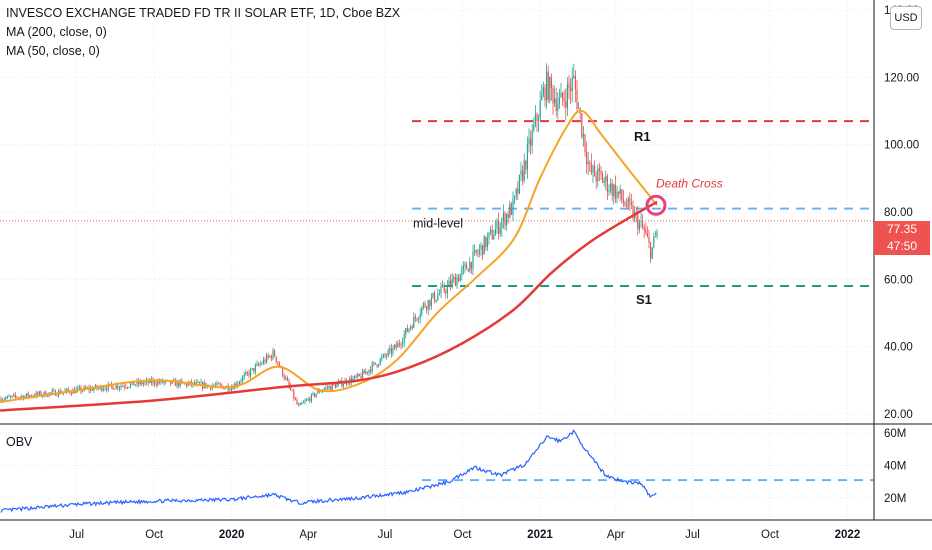  What do you see at coordinates (437, 471) in the screenshot?
I see `obv-pane` at bounding box center [437, 471].